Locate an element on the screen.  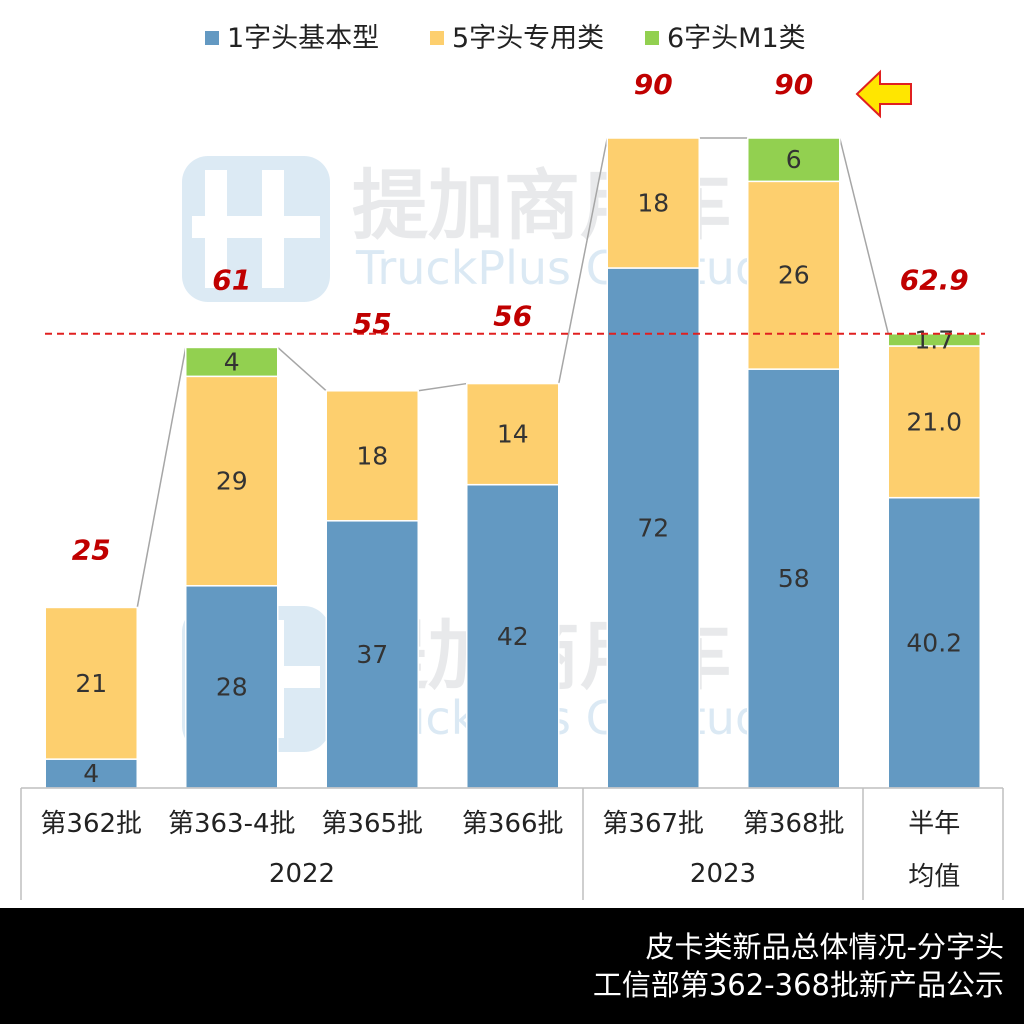
data-label: 37 is located at coordinates (372, 654).